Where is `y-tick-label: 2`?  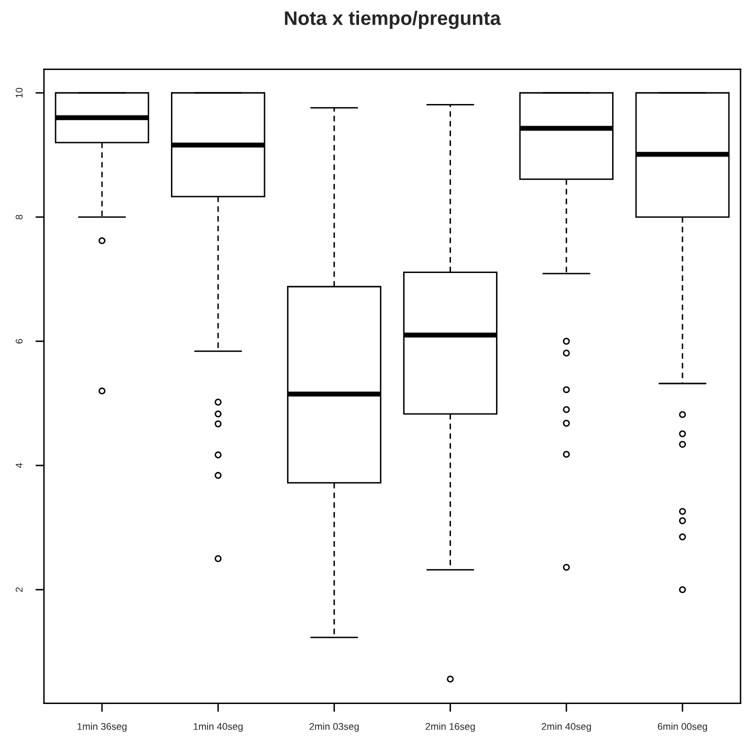 y-tick-label: 2 is located at coordinates (19, 589).